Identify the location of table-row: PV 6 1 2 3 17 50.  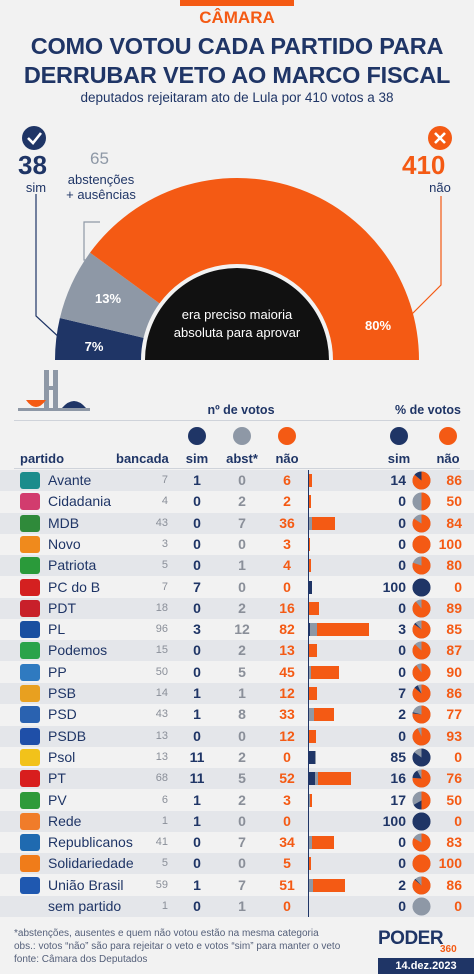
(237, 800).